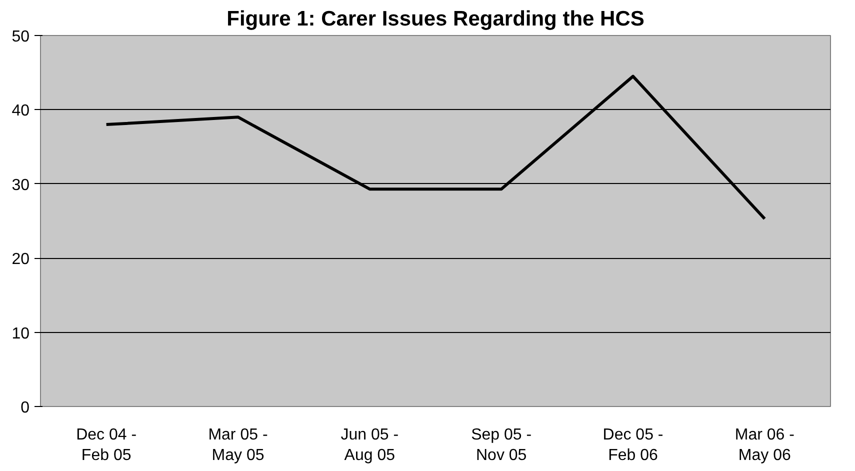 Image resolution: width=855 pixels, height=471 pixels. Describe the element at coordinates (369, 445) in the screenshot. I see `x-tick-label: Jun 05 - Aug 05` at that location.